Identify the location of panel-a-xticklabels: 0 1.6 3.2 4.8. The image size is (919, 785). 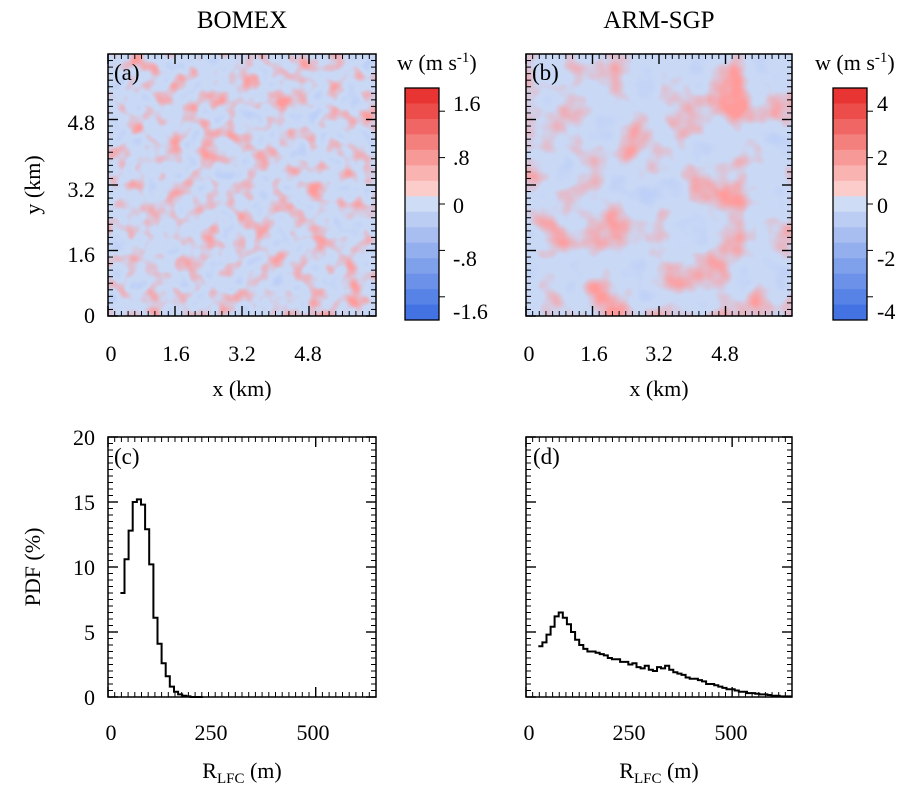
(214, 353).